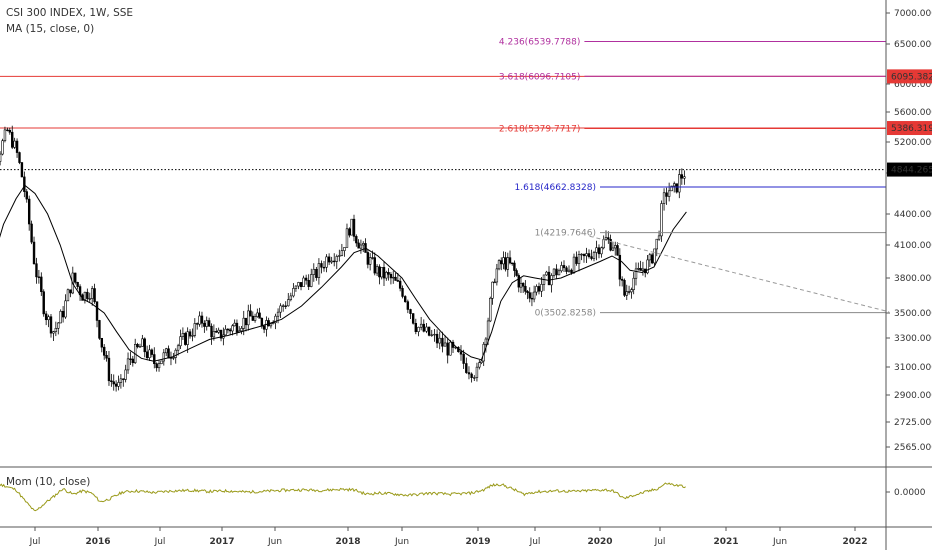 The image size is (932, 550). What do you see at coordinates (913, 246) in the screenshot?
I see `y-tick-label: 4100.0000` at bounding box center [913, 246].